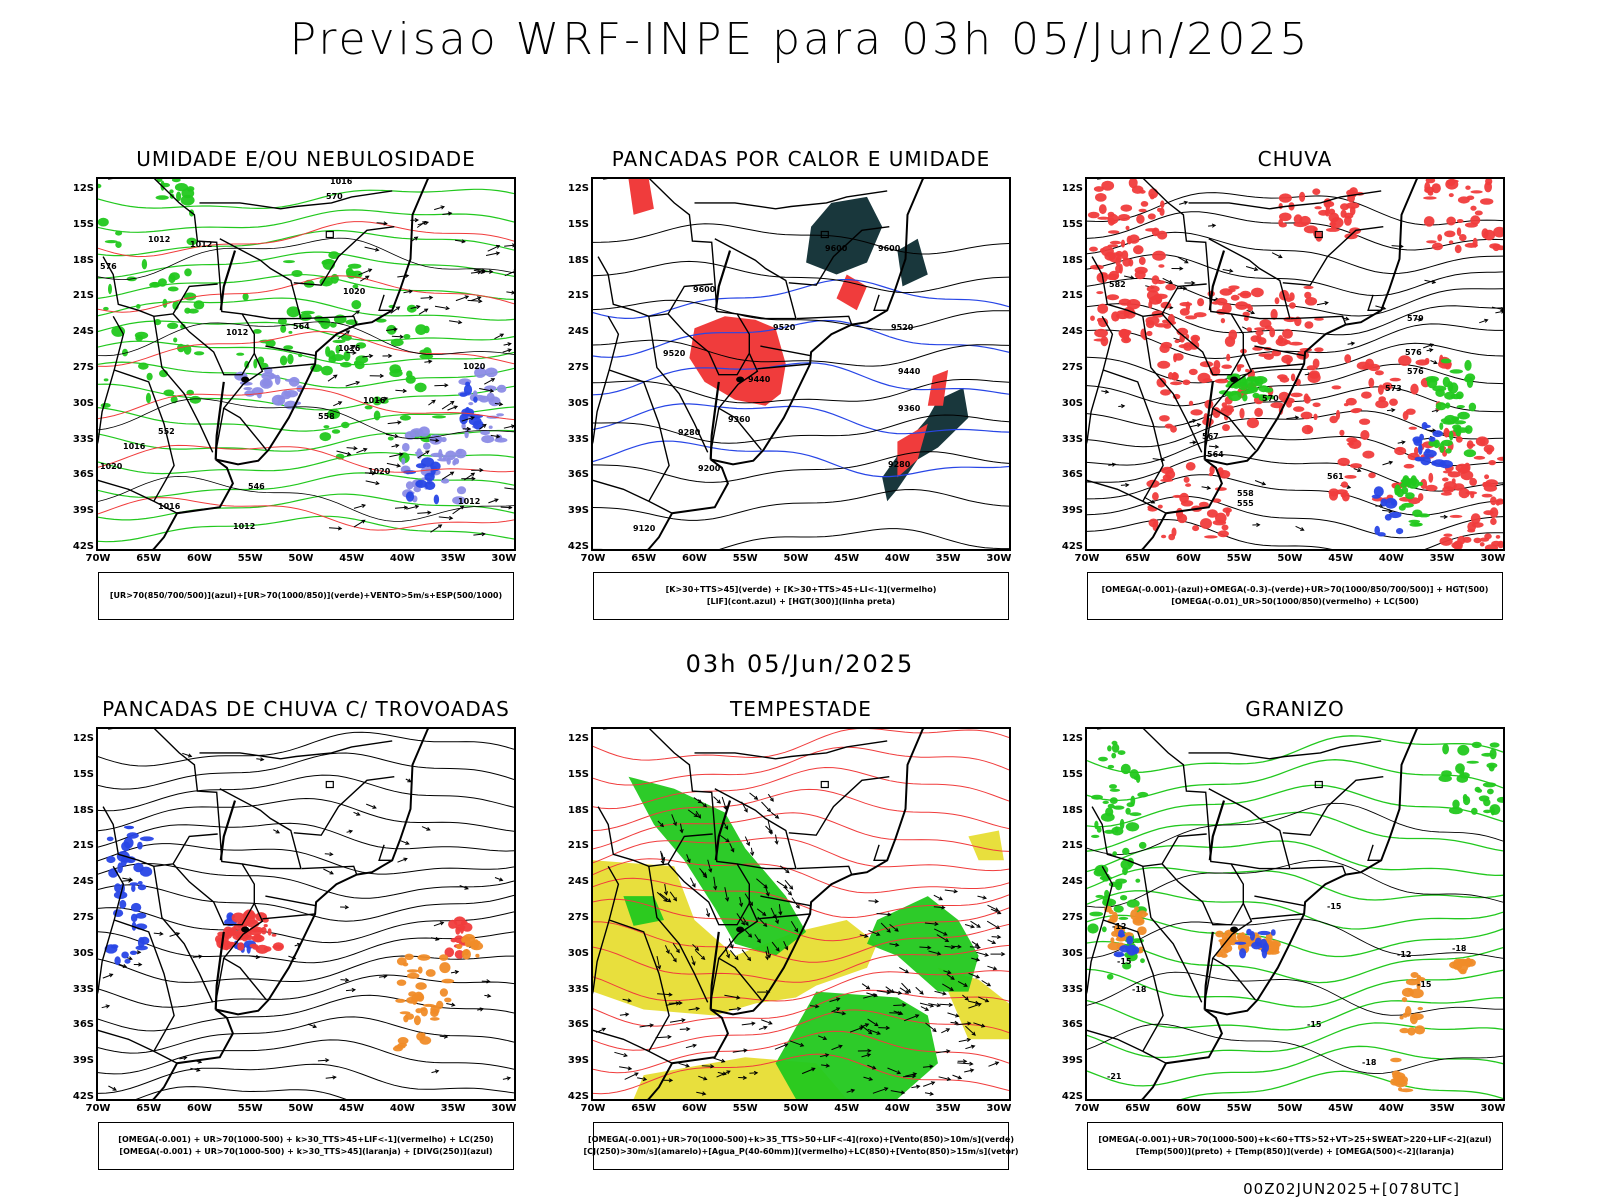  What do you see at coordinates (132, 835) in the screenshot?
I see `divergence-area` at bounding box center [132, 835].